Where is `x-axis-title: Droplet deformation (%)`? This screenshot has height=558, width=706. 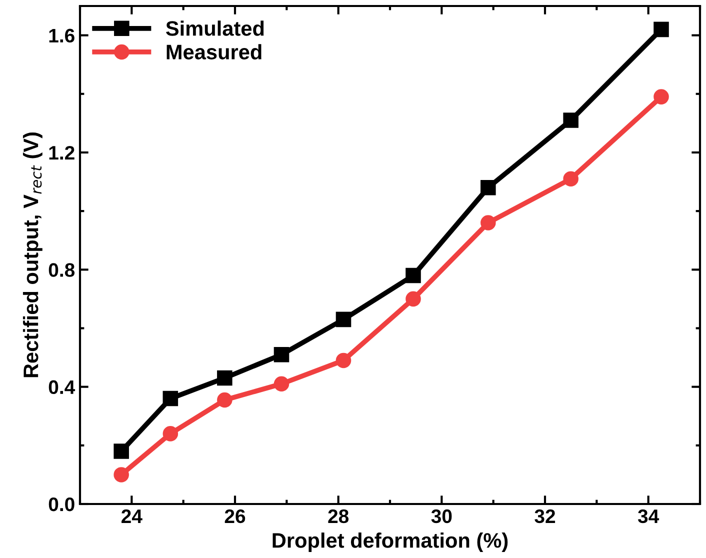
x-axis-title: Droplet deformation (%) is located at coordinates (390, 542).